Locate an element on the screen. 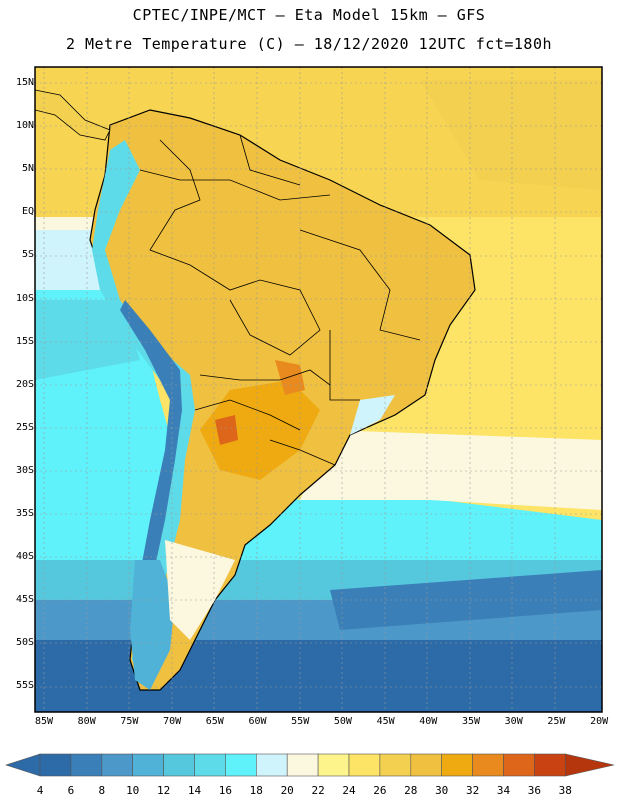 The height and width of the screenshot is (800, 618). colorbar-arrow-low is located at coordinates (23, 765).